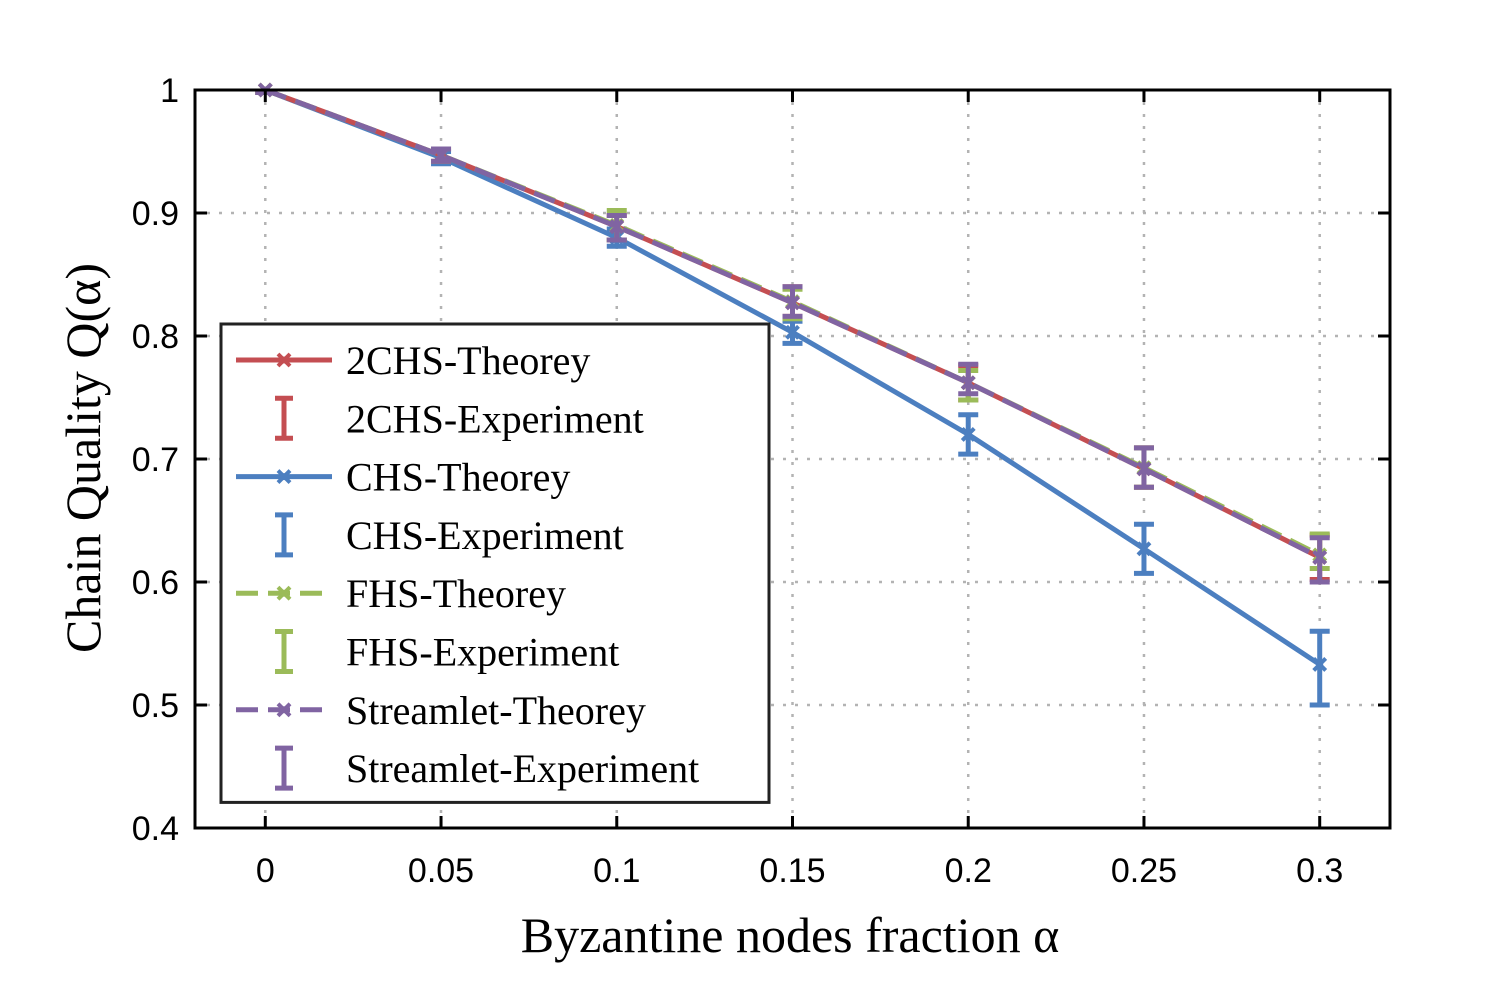  What do you see at coordinates (83, 458) in the screenshot?
I see `y-axis-title: Chain Quality Q(α)` at bounding box center [83, 458].